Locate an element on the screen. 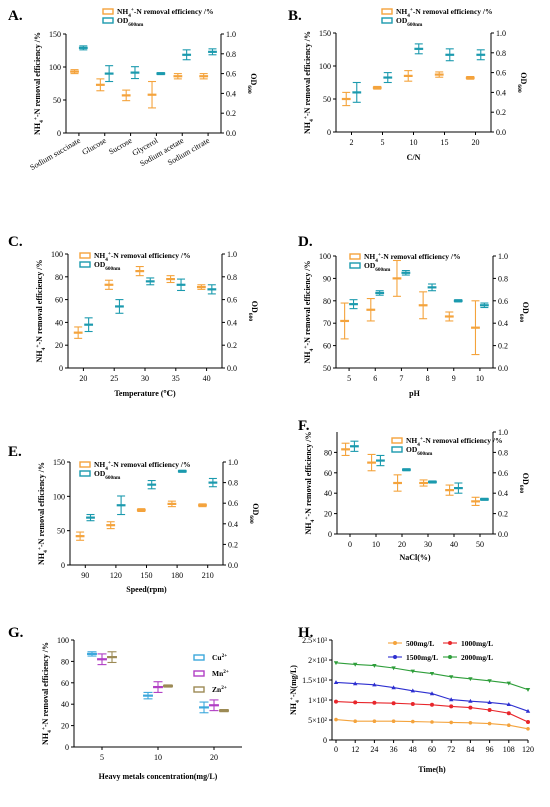  panel-label: G. is located at coordinates (16, 633).